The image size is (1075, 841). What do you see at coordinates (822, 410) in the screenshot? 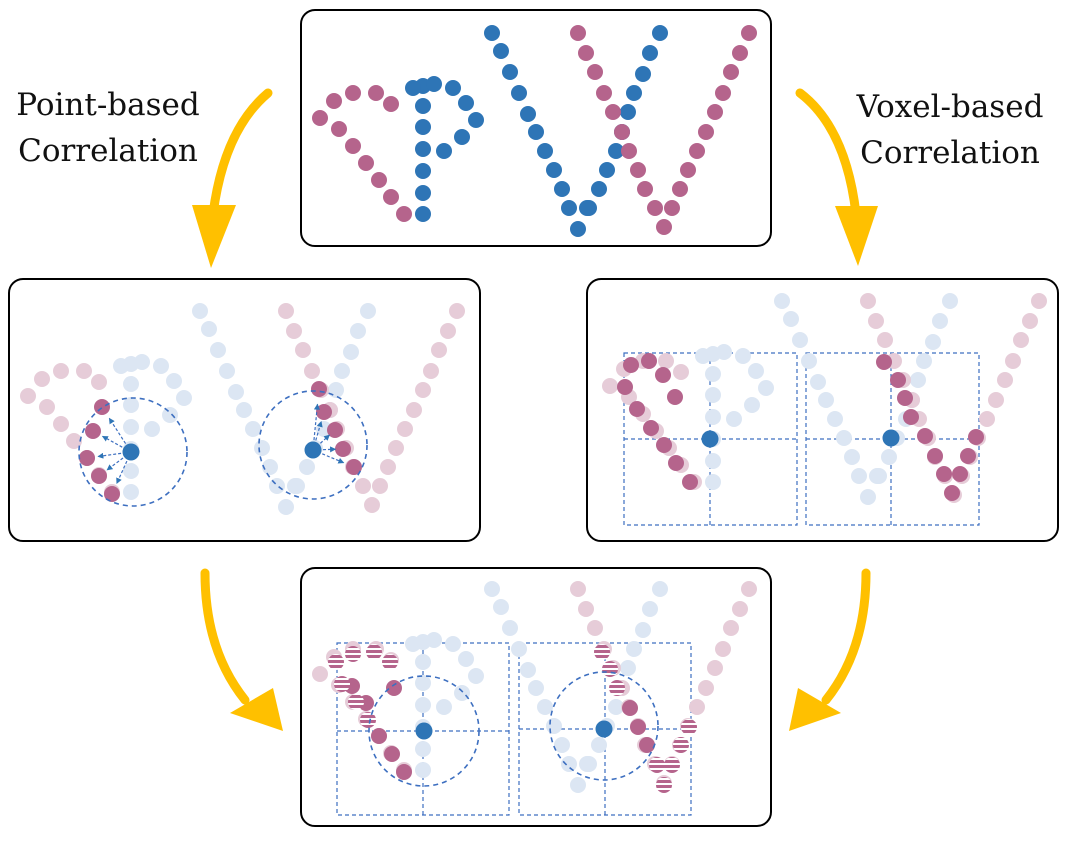
I see `voxel-based-correlation-panel` at bounding box center [822, 410].